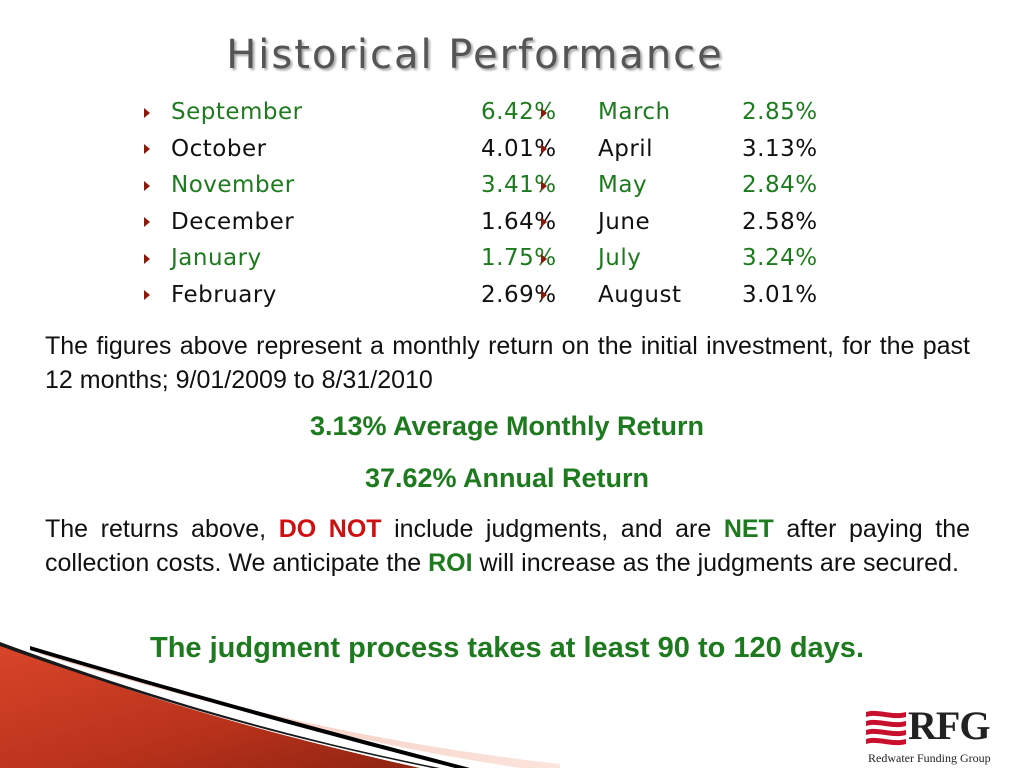  Describe the element at coordinates (623, 185) in the screenshot. I see `month-name: May` at that location.